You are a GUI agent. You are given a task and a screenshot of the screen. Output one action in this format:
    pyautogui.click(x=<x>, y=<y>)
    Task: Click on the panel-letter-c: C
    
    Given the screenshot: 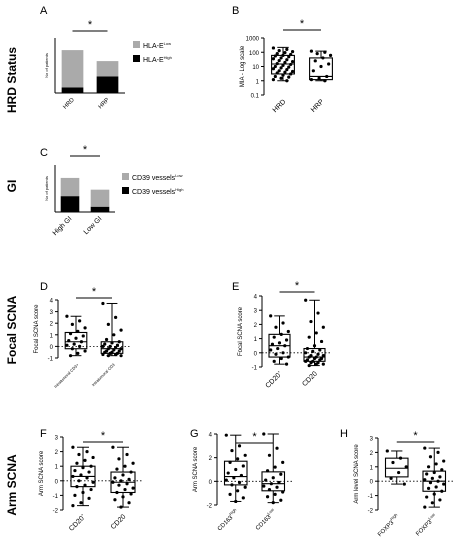 What is the action you would take?
    pyautogui.click(x=44, y=153)
    